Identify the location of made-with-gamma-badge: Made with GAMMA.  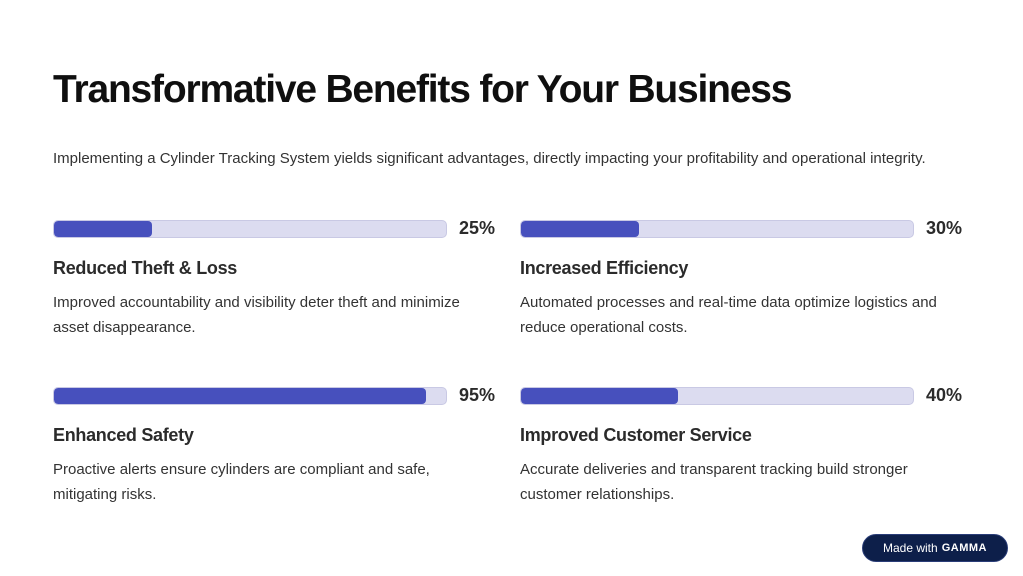
(935, 548).